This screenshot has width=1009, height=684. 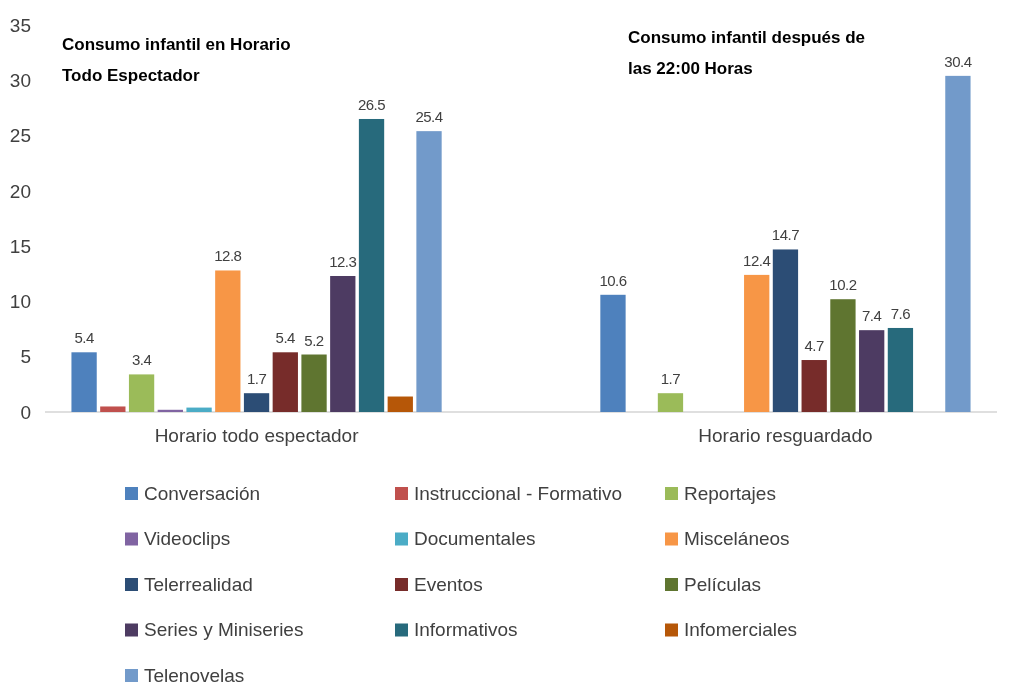 What do you see at coordinates (202, 493) in the screenshot?
I see `legend-label: Conversación` at bounding box center [202, 493].